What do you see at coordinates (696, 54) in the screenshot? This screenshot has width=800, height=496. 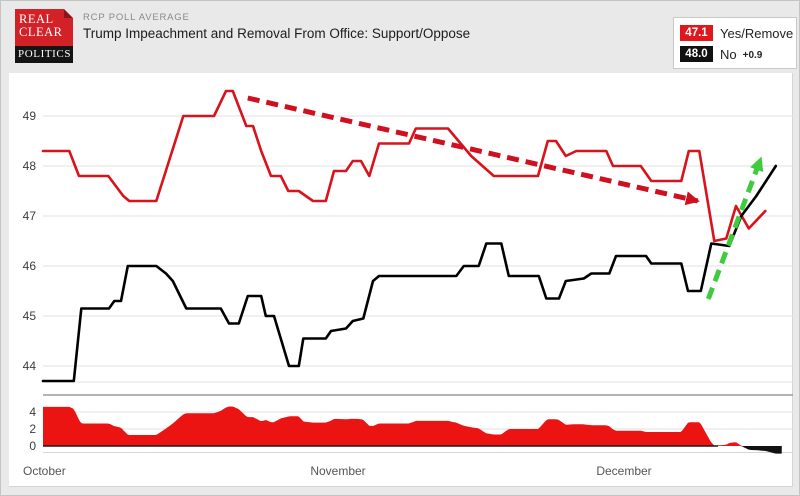 I see `no-value-badge: 48.0` at bounding box center [696, 54].